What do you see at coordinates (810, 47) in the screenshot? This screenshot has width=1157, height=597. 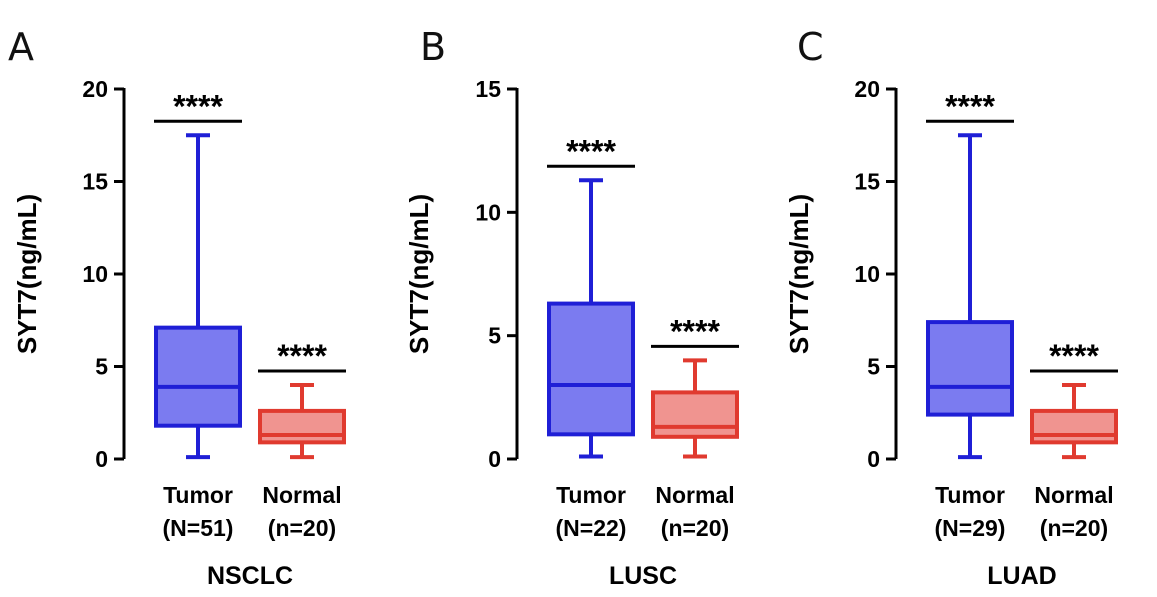 I see `panel-letter: C` at bounding box center [810, 47].